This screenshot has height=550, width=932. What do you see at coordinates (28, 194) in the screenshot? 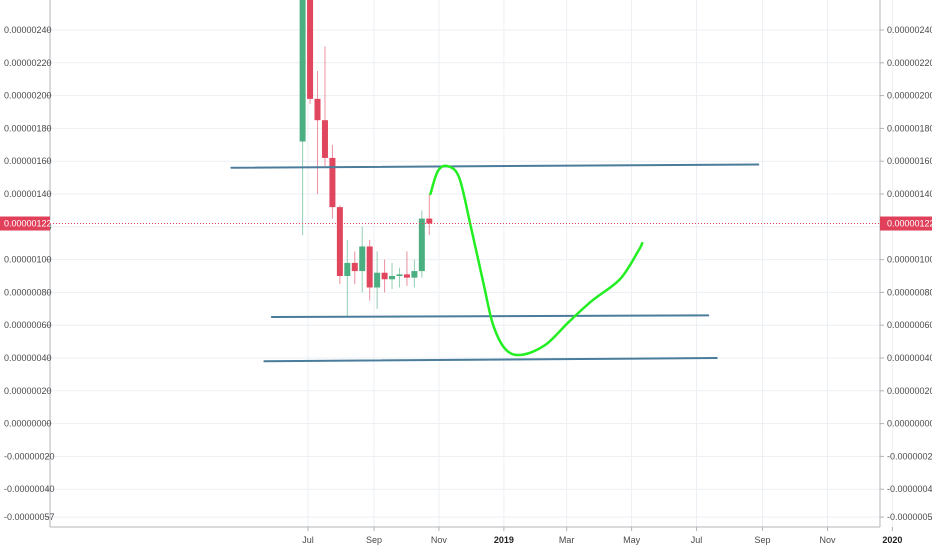
I see `left-tick-label: 0.00000140` at bounding box center [28, 194].